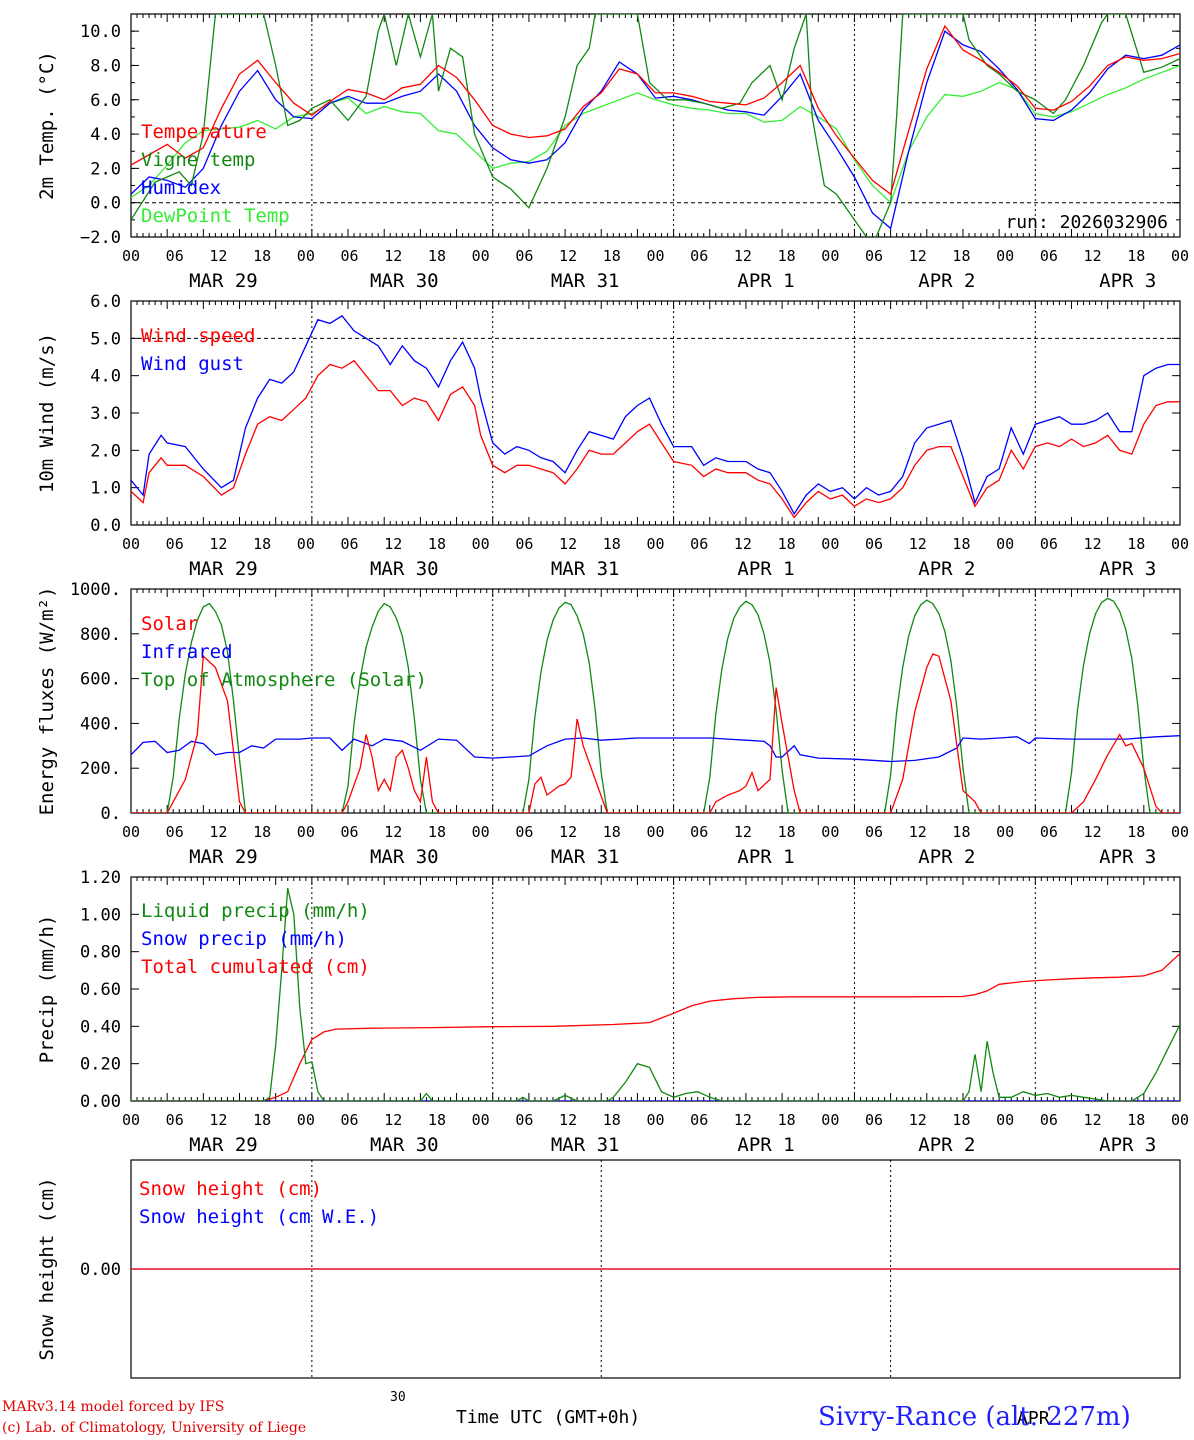 Image resolution: width=1194 pixels, height=1440 pixels. I want to click on precip-ytick-label: 0.40, so click(100, 1027).